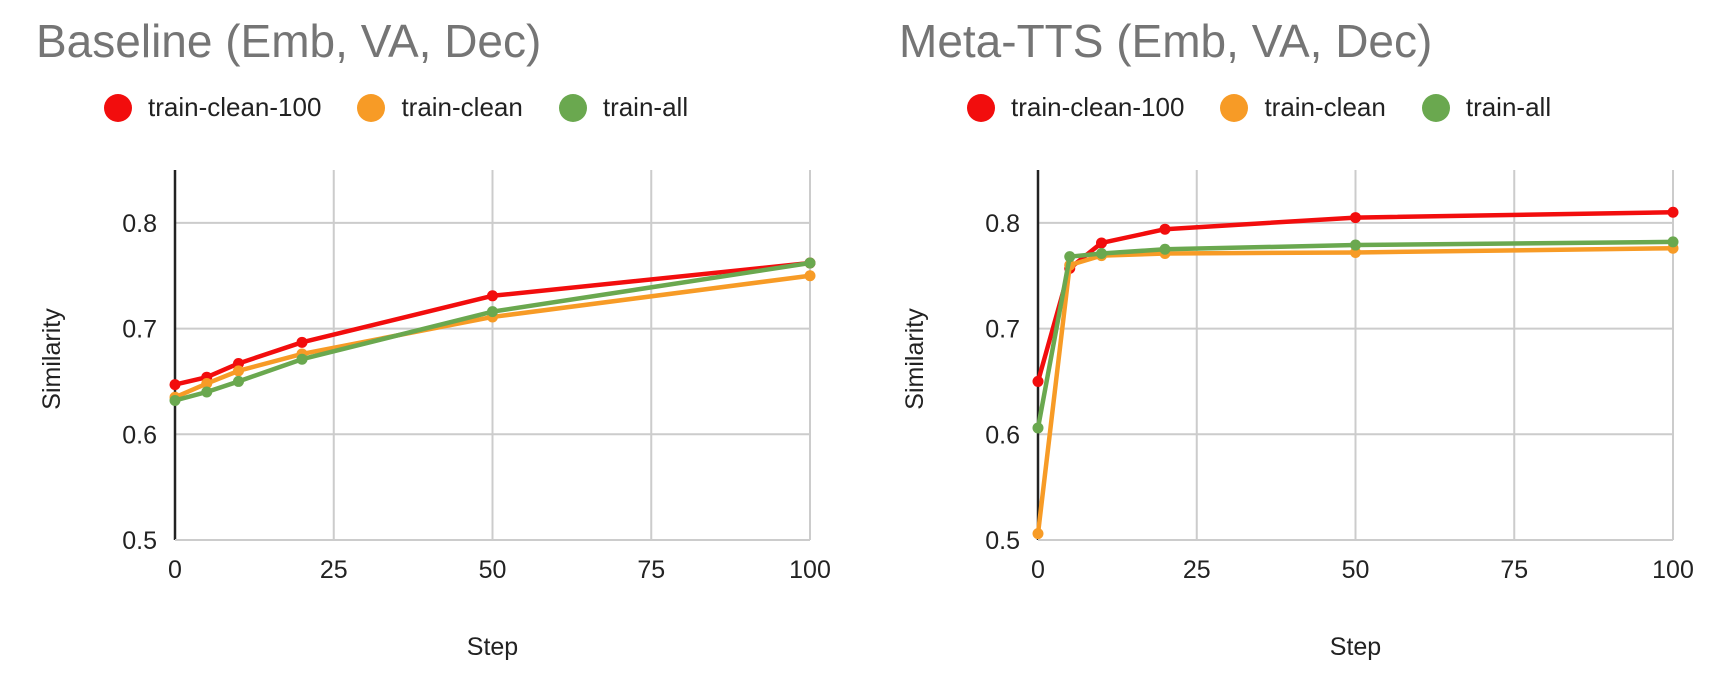 The width and height of the screenshot is (1726, 676). Describe the element at coordinates (1166, 41) in the screenshot. I see `chart-title: Meta-TTS (Emb, VA, Dec)` at that location.